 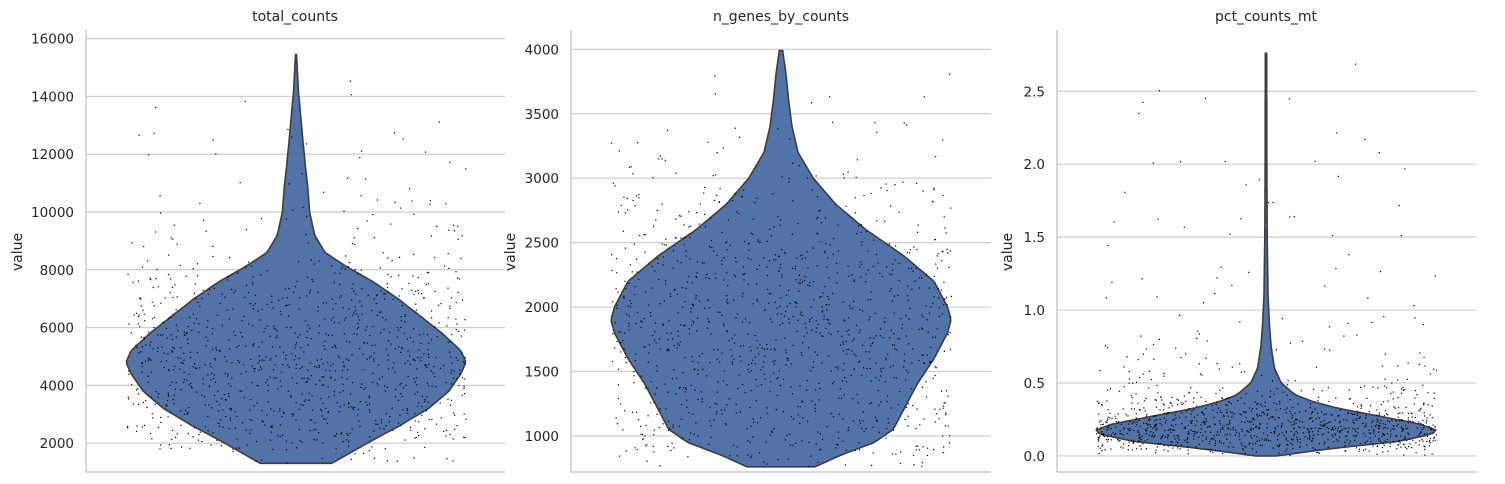 I want to click on panel-title-n-genes-by-counts: n_genes_by_counts, so click(x=781, y=17).